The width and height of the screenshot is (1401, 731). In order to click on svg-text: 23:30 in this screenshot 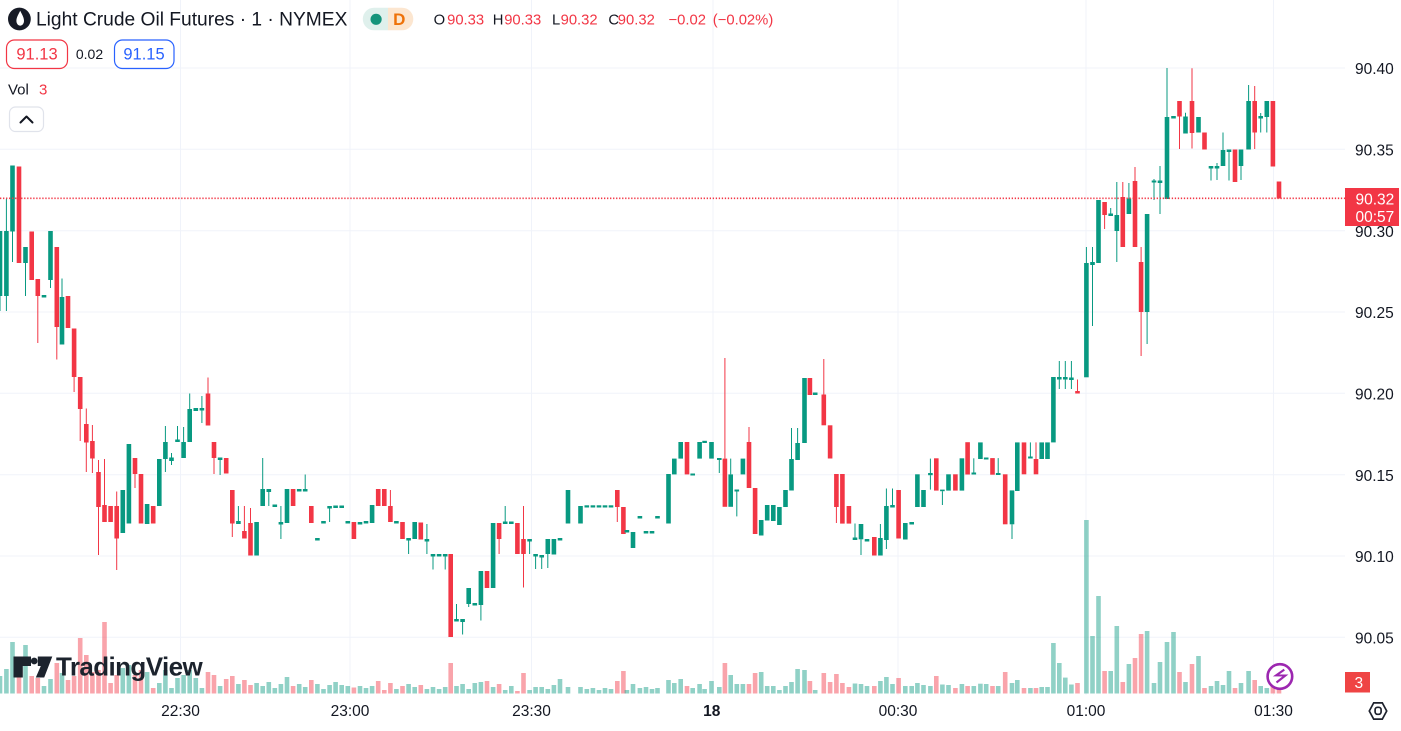, I will do `click(531, 711)`.